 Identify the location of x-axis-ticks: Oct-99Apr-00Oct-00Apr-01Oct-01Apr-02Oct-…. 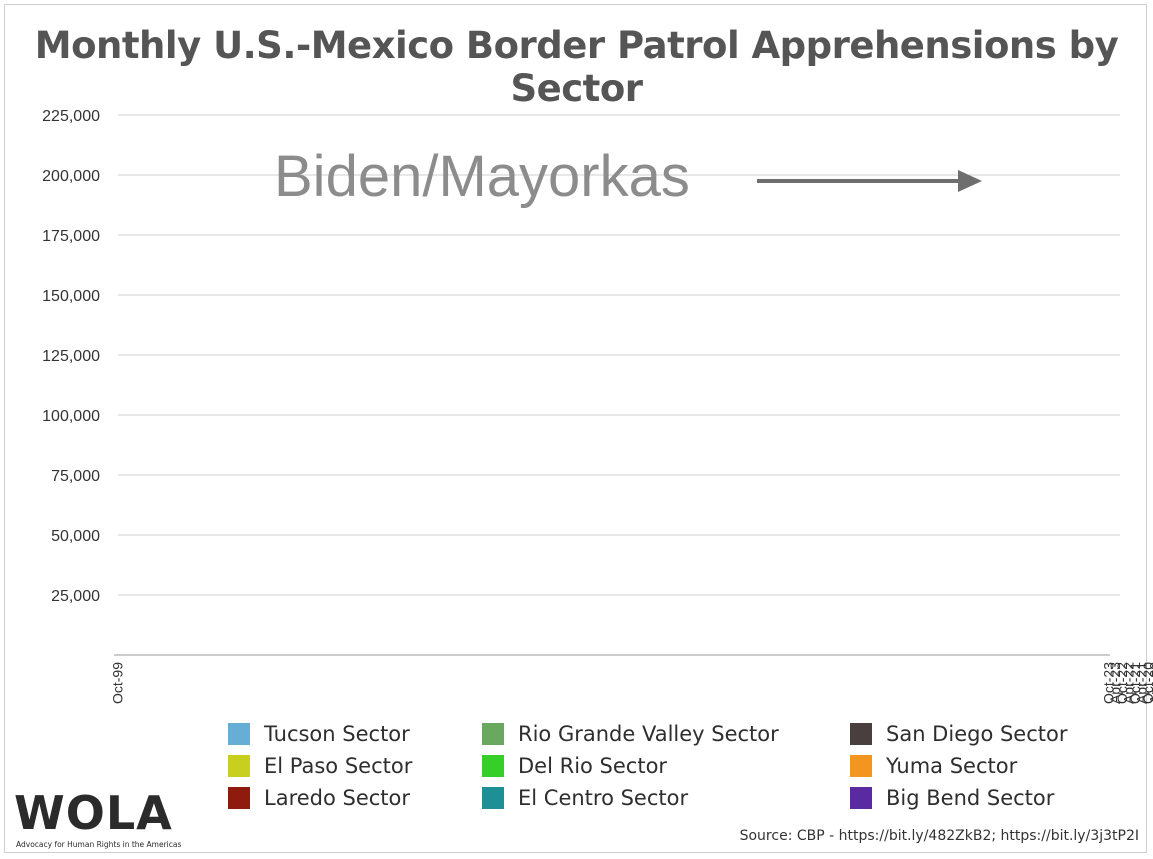
(631, 683).